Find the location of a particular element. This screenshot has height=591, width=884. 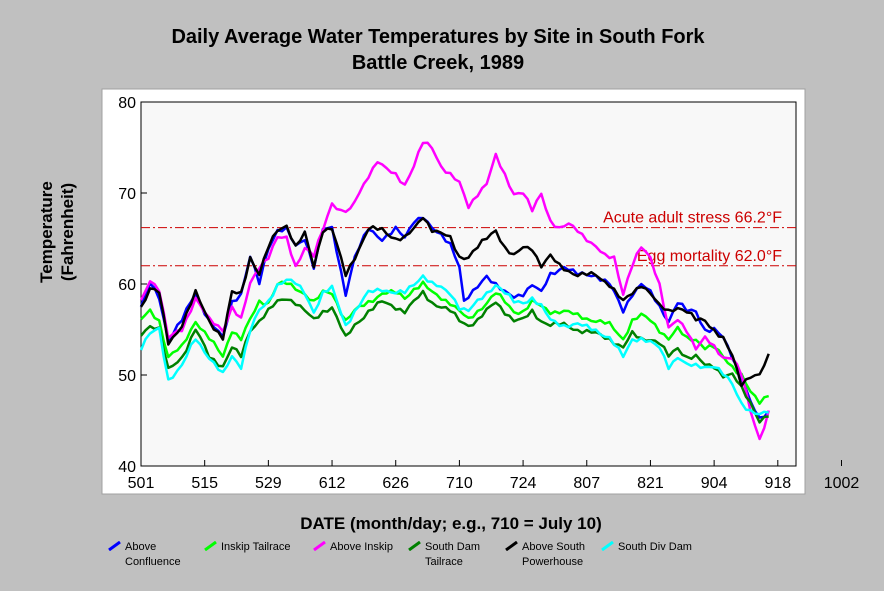

legend-item: Above South Powerhouse is located at coordinates (552, 555).